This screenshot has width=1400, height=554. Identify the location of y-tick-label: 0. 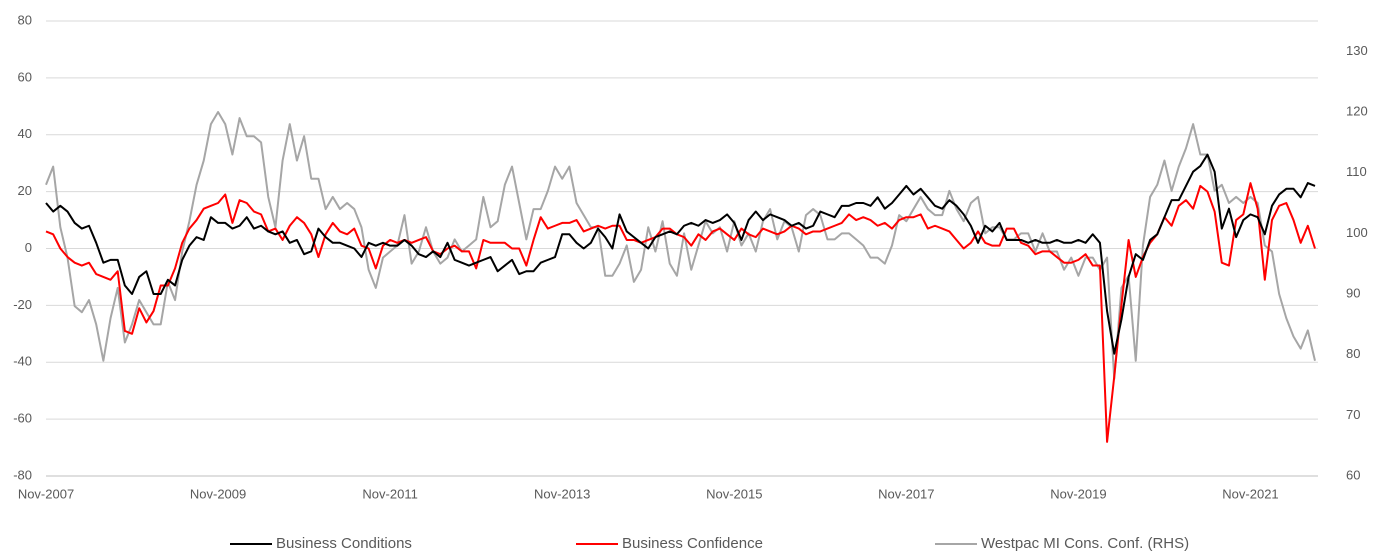
(28, 247).